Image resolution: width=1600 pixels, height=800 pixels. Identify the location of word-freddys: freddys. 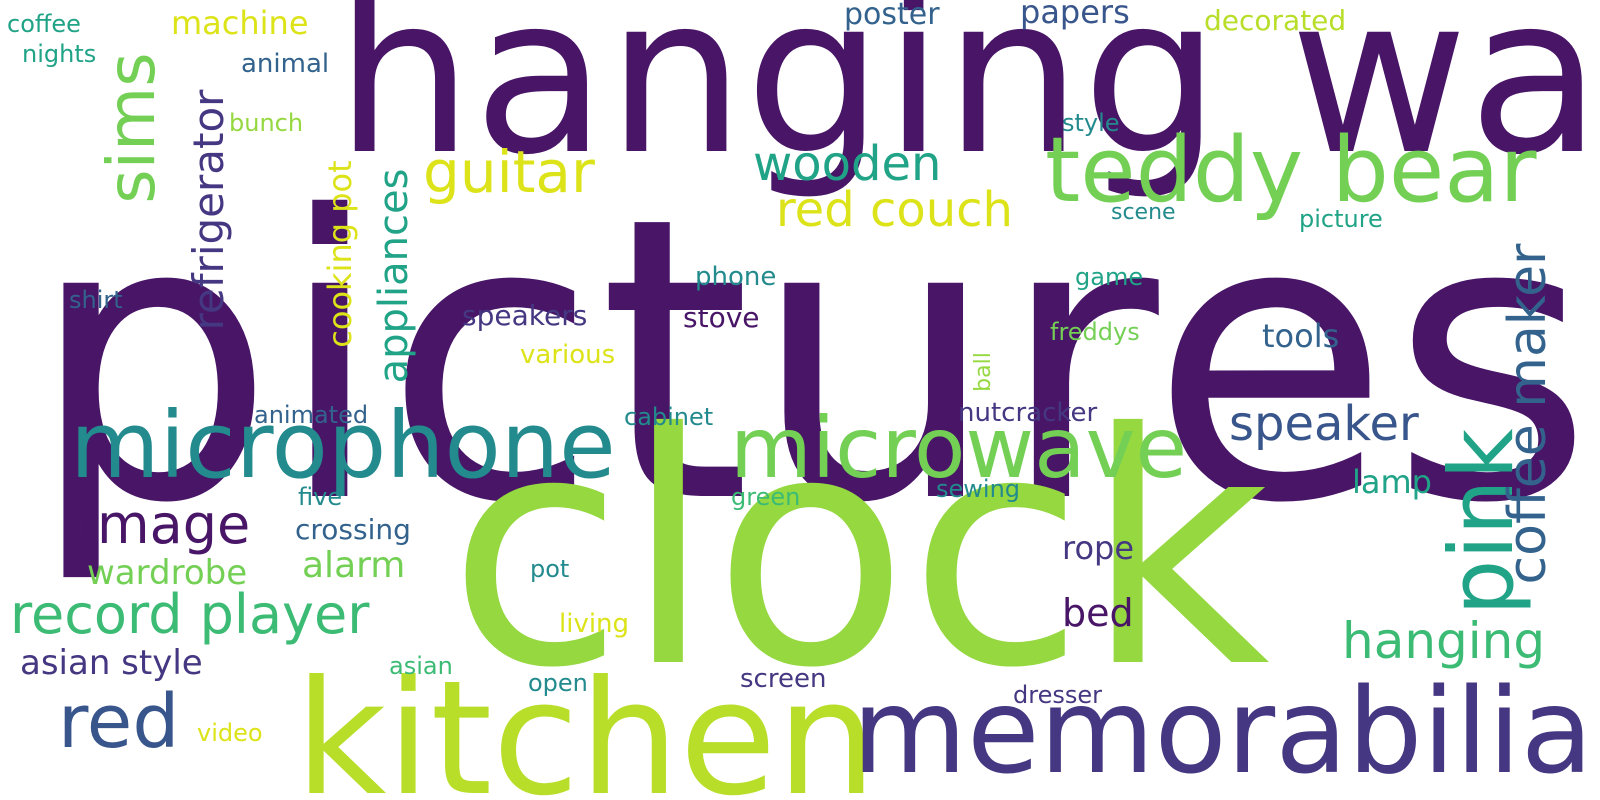
(1095, 332).